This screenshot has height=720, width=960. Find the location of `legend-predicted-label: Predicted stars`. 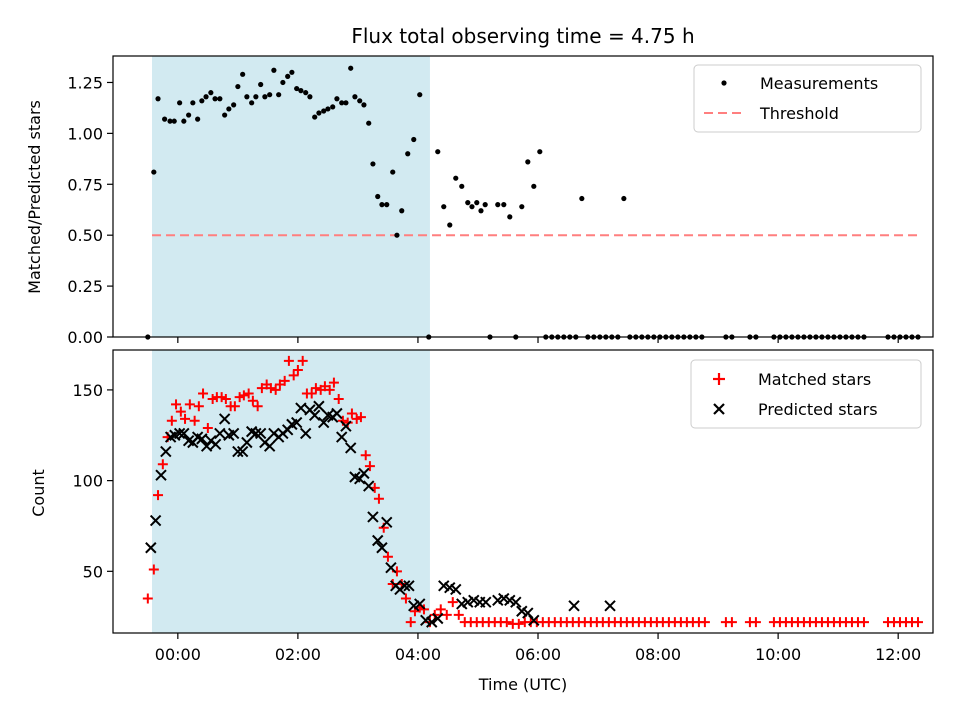

legend-predicted-label: Predicted stars is located at coordinates (818, 409).